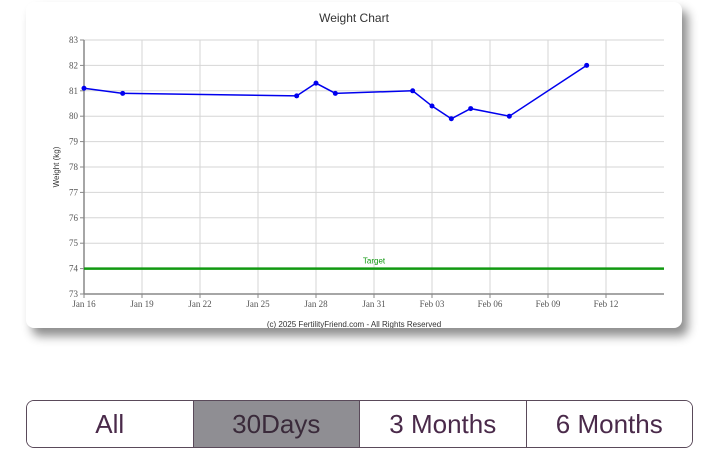 This screenshot has height=462, width=720. Describe the element at coordinates (373, 304) in the screenshot. I see `x-tick-label: Jan 31` at that location.